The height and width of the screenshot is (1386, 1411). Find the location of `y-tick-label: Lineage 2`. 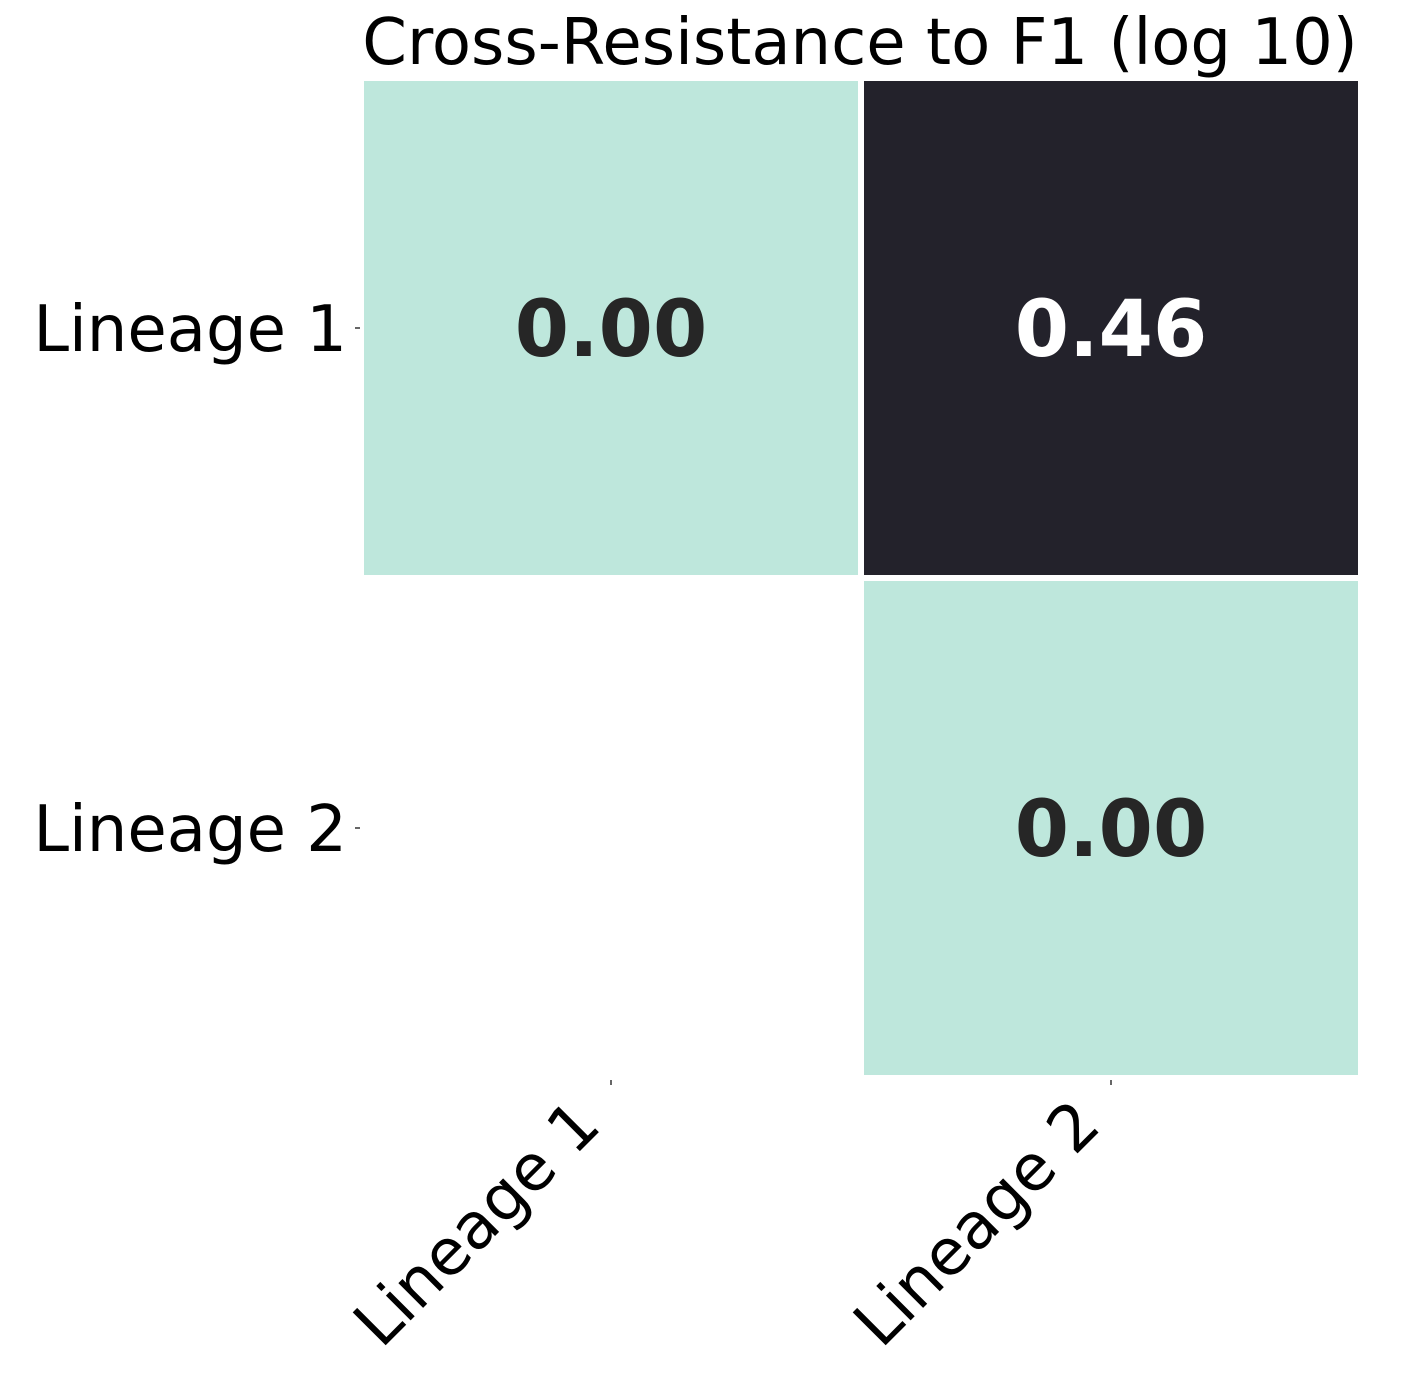

y-tick-label: Lineage 2 is located at coordinates (190, 830).